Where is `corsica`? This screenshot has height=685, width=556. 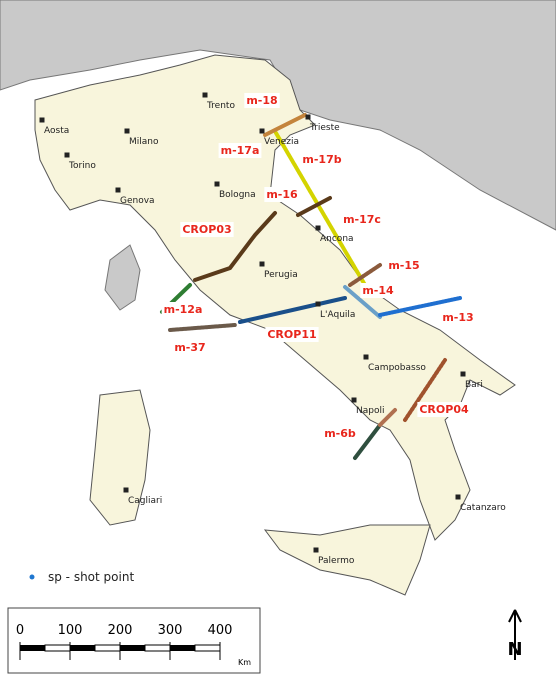 corsica is located at coordinates (122, 277).